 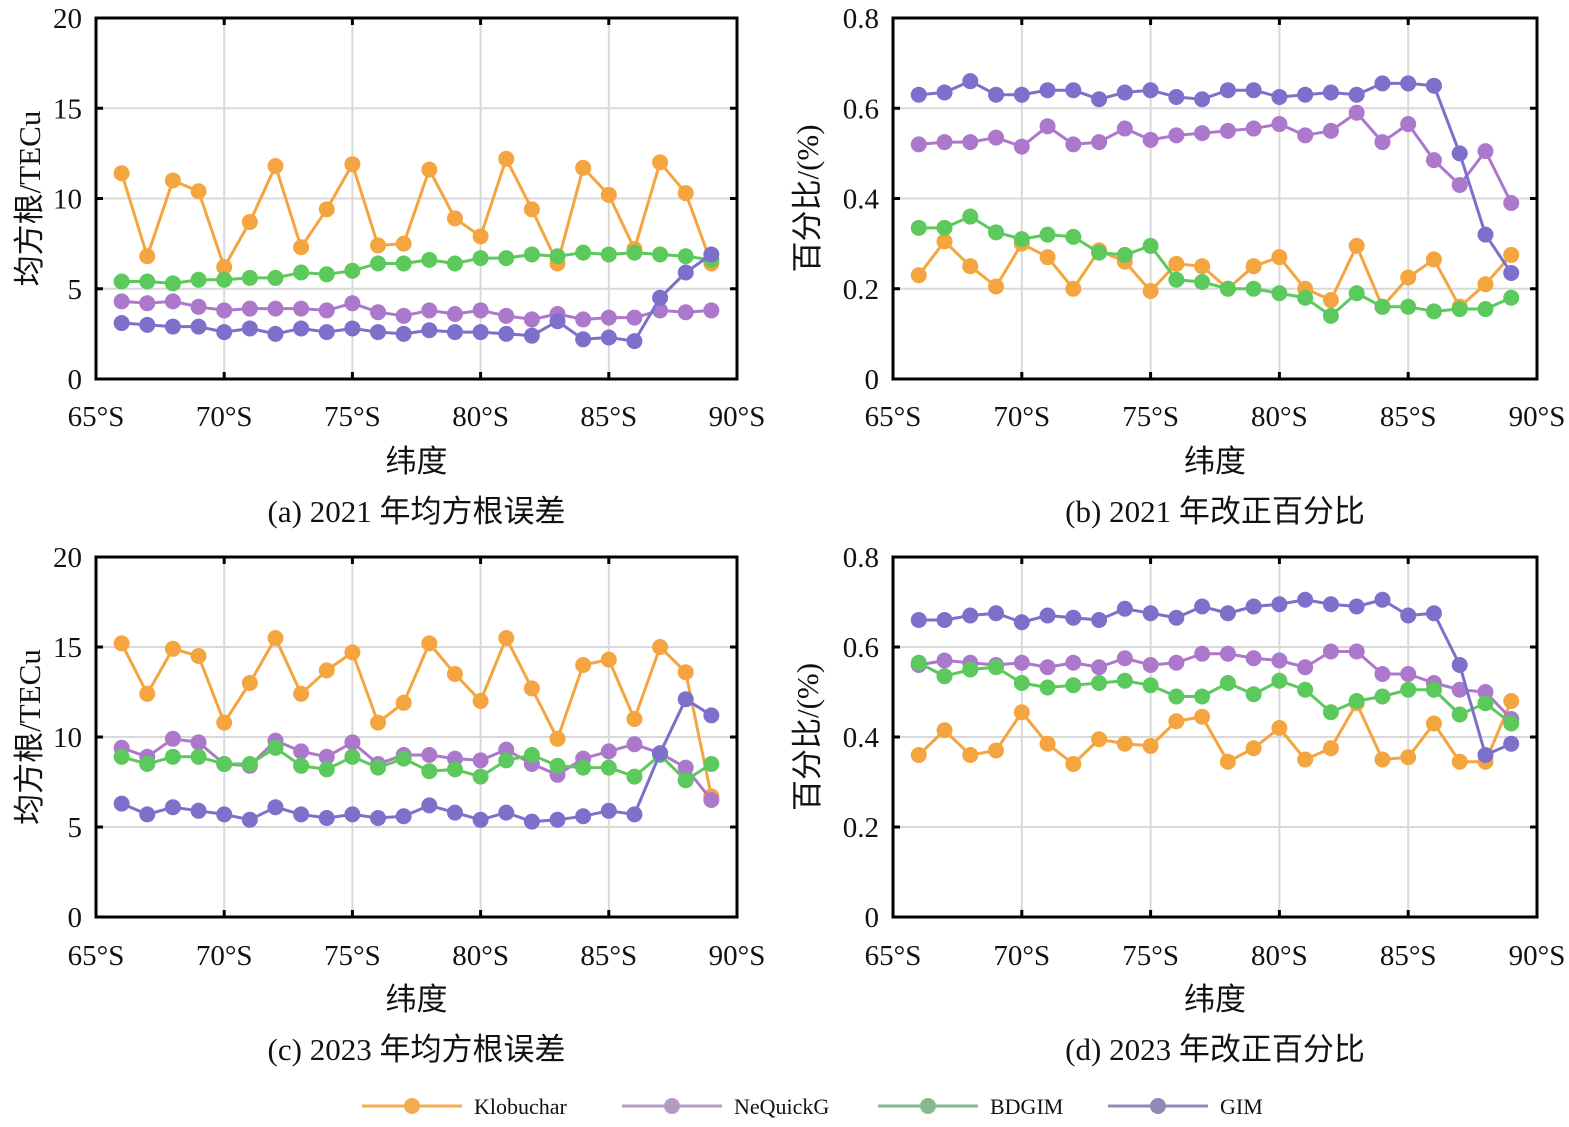 What do you see at coordinates (1241, 1106) in the screenshot?
I see `legend-label: GIM` at bounding box center [1241, 1106].